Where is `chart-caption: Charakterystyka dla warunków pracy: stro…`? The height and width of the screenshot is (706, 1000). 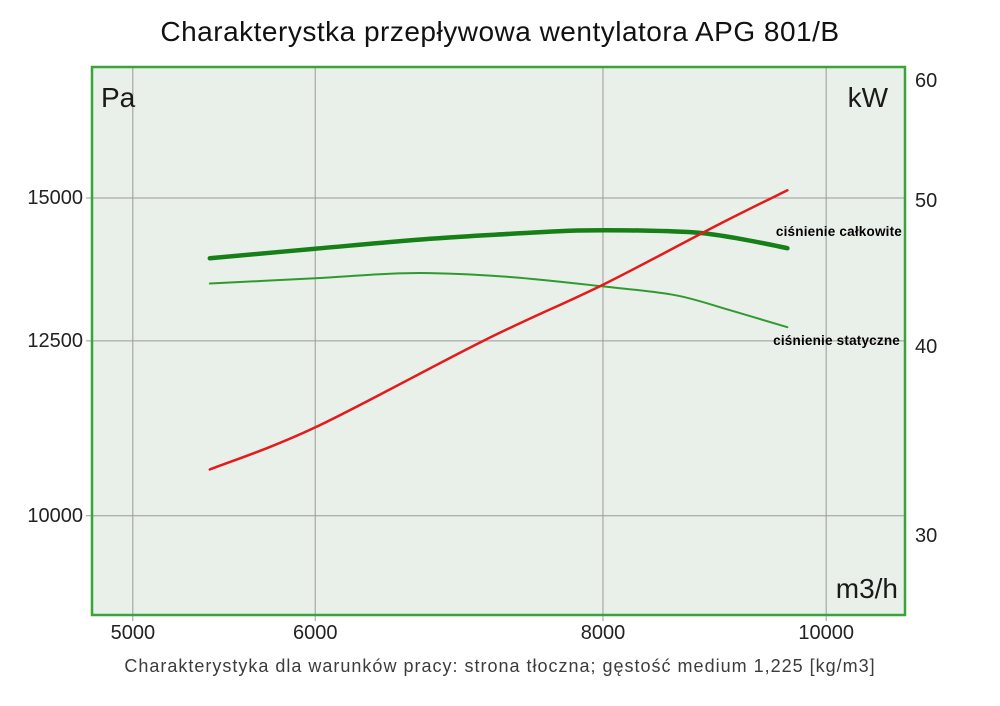
chart-caption: Charakterystyka dla warunków pracy: stro… is located at coordinates (500, 666).